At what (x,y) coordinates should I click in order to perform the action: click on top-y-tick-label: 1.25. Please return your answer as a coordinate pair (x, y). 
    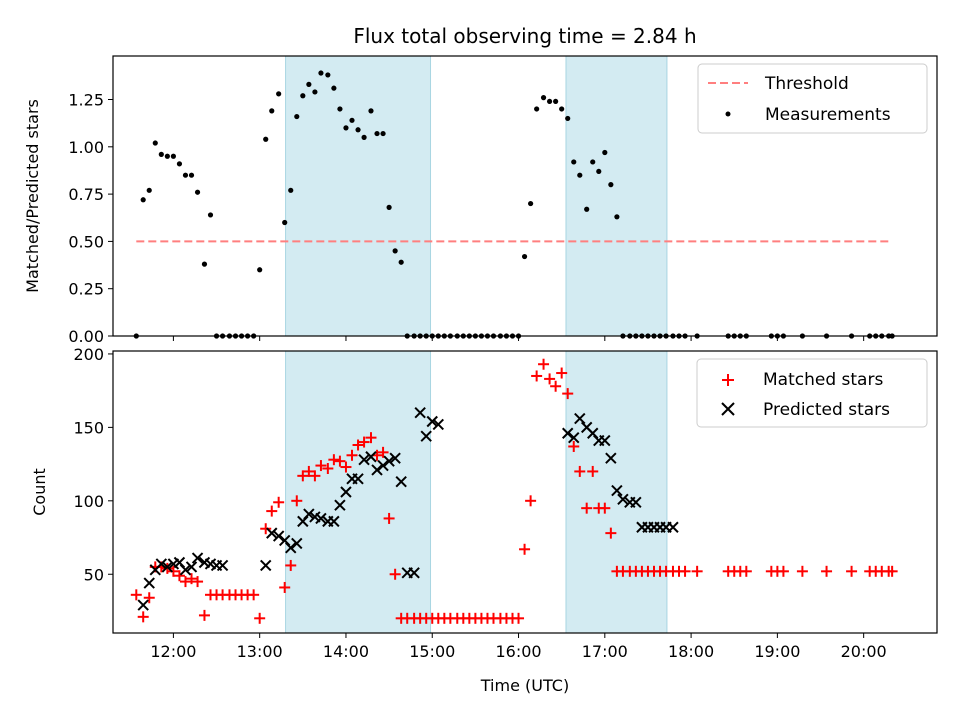
    Looking at the image, I should click on (86, 100).